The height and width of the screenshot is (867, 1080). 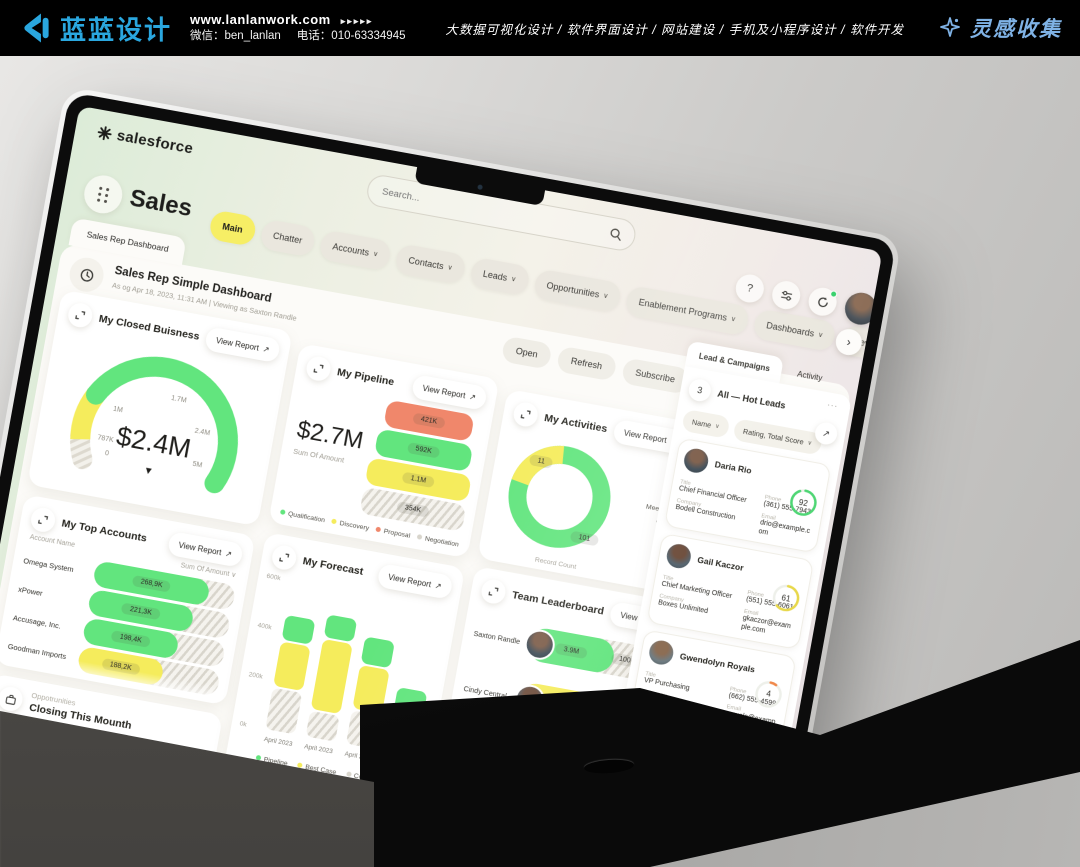 I want to click on settings-button, so click(x=786, y=295).